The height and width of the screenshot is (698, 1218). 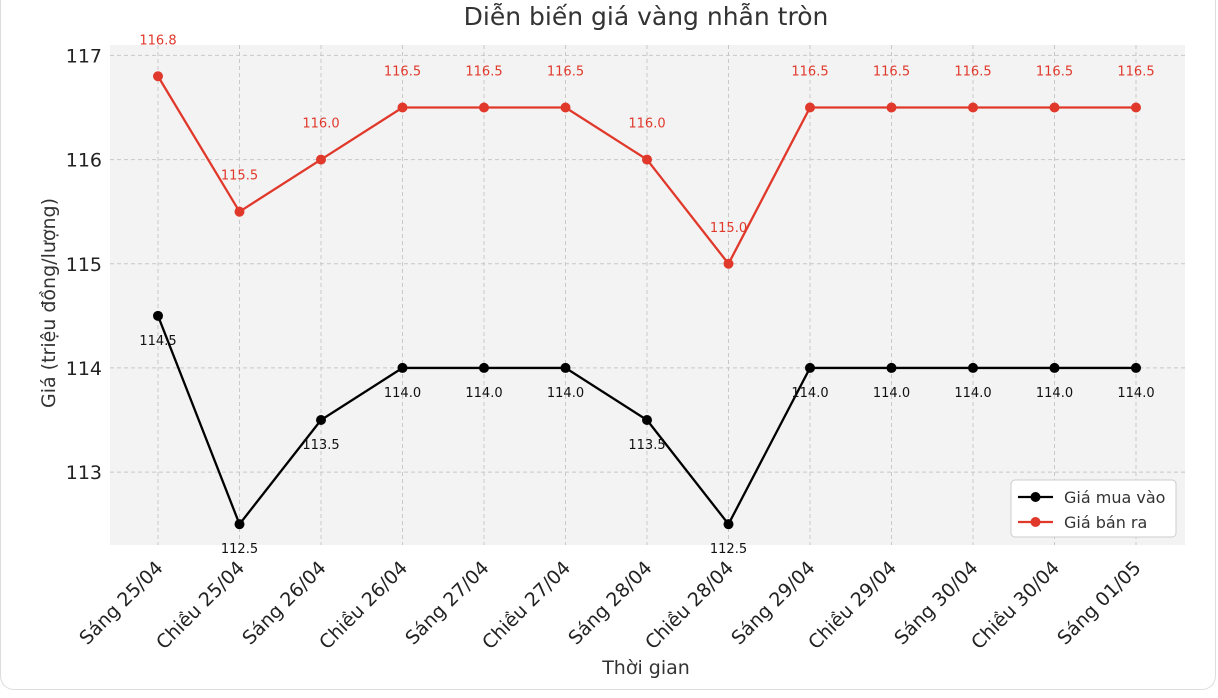 I want to click on data-label: 115.5, so click(x=239, y=176).